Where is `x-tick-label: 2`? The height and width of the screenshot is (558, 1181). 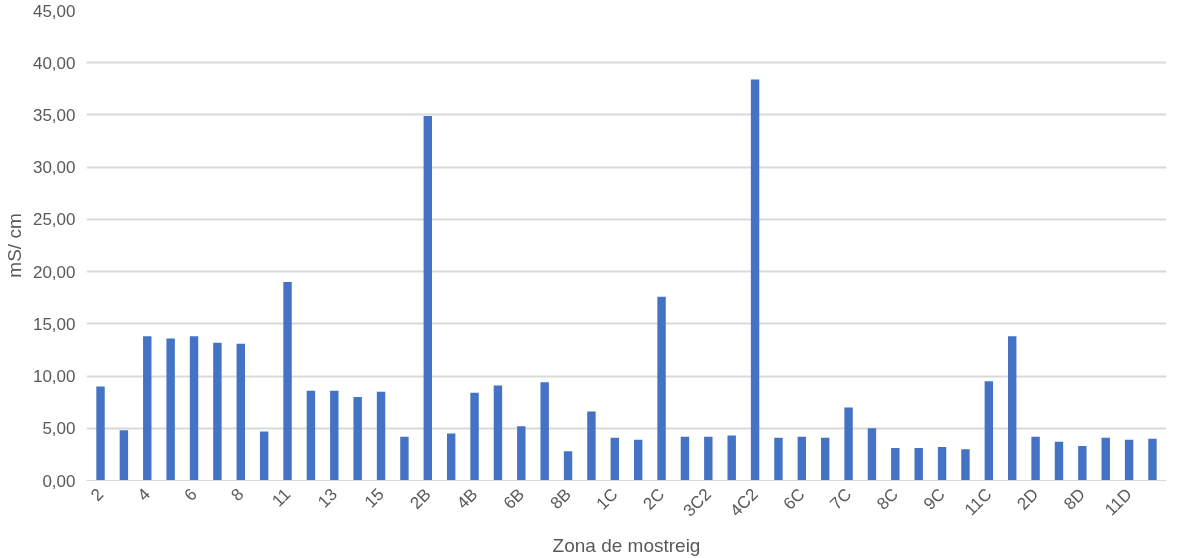
x-tick-label: 2 is located at coordinates (97, 494).